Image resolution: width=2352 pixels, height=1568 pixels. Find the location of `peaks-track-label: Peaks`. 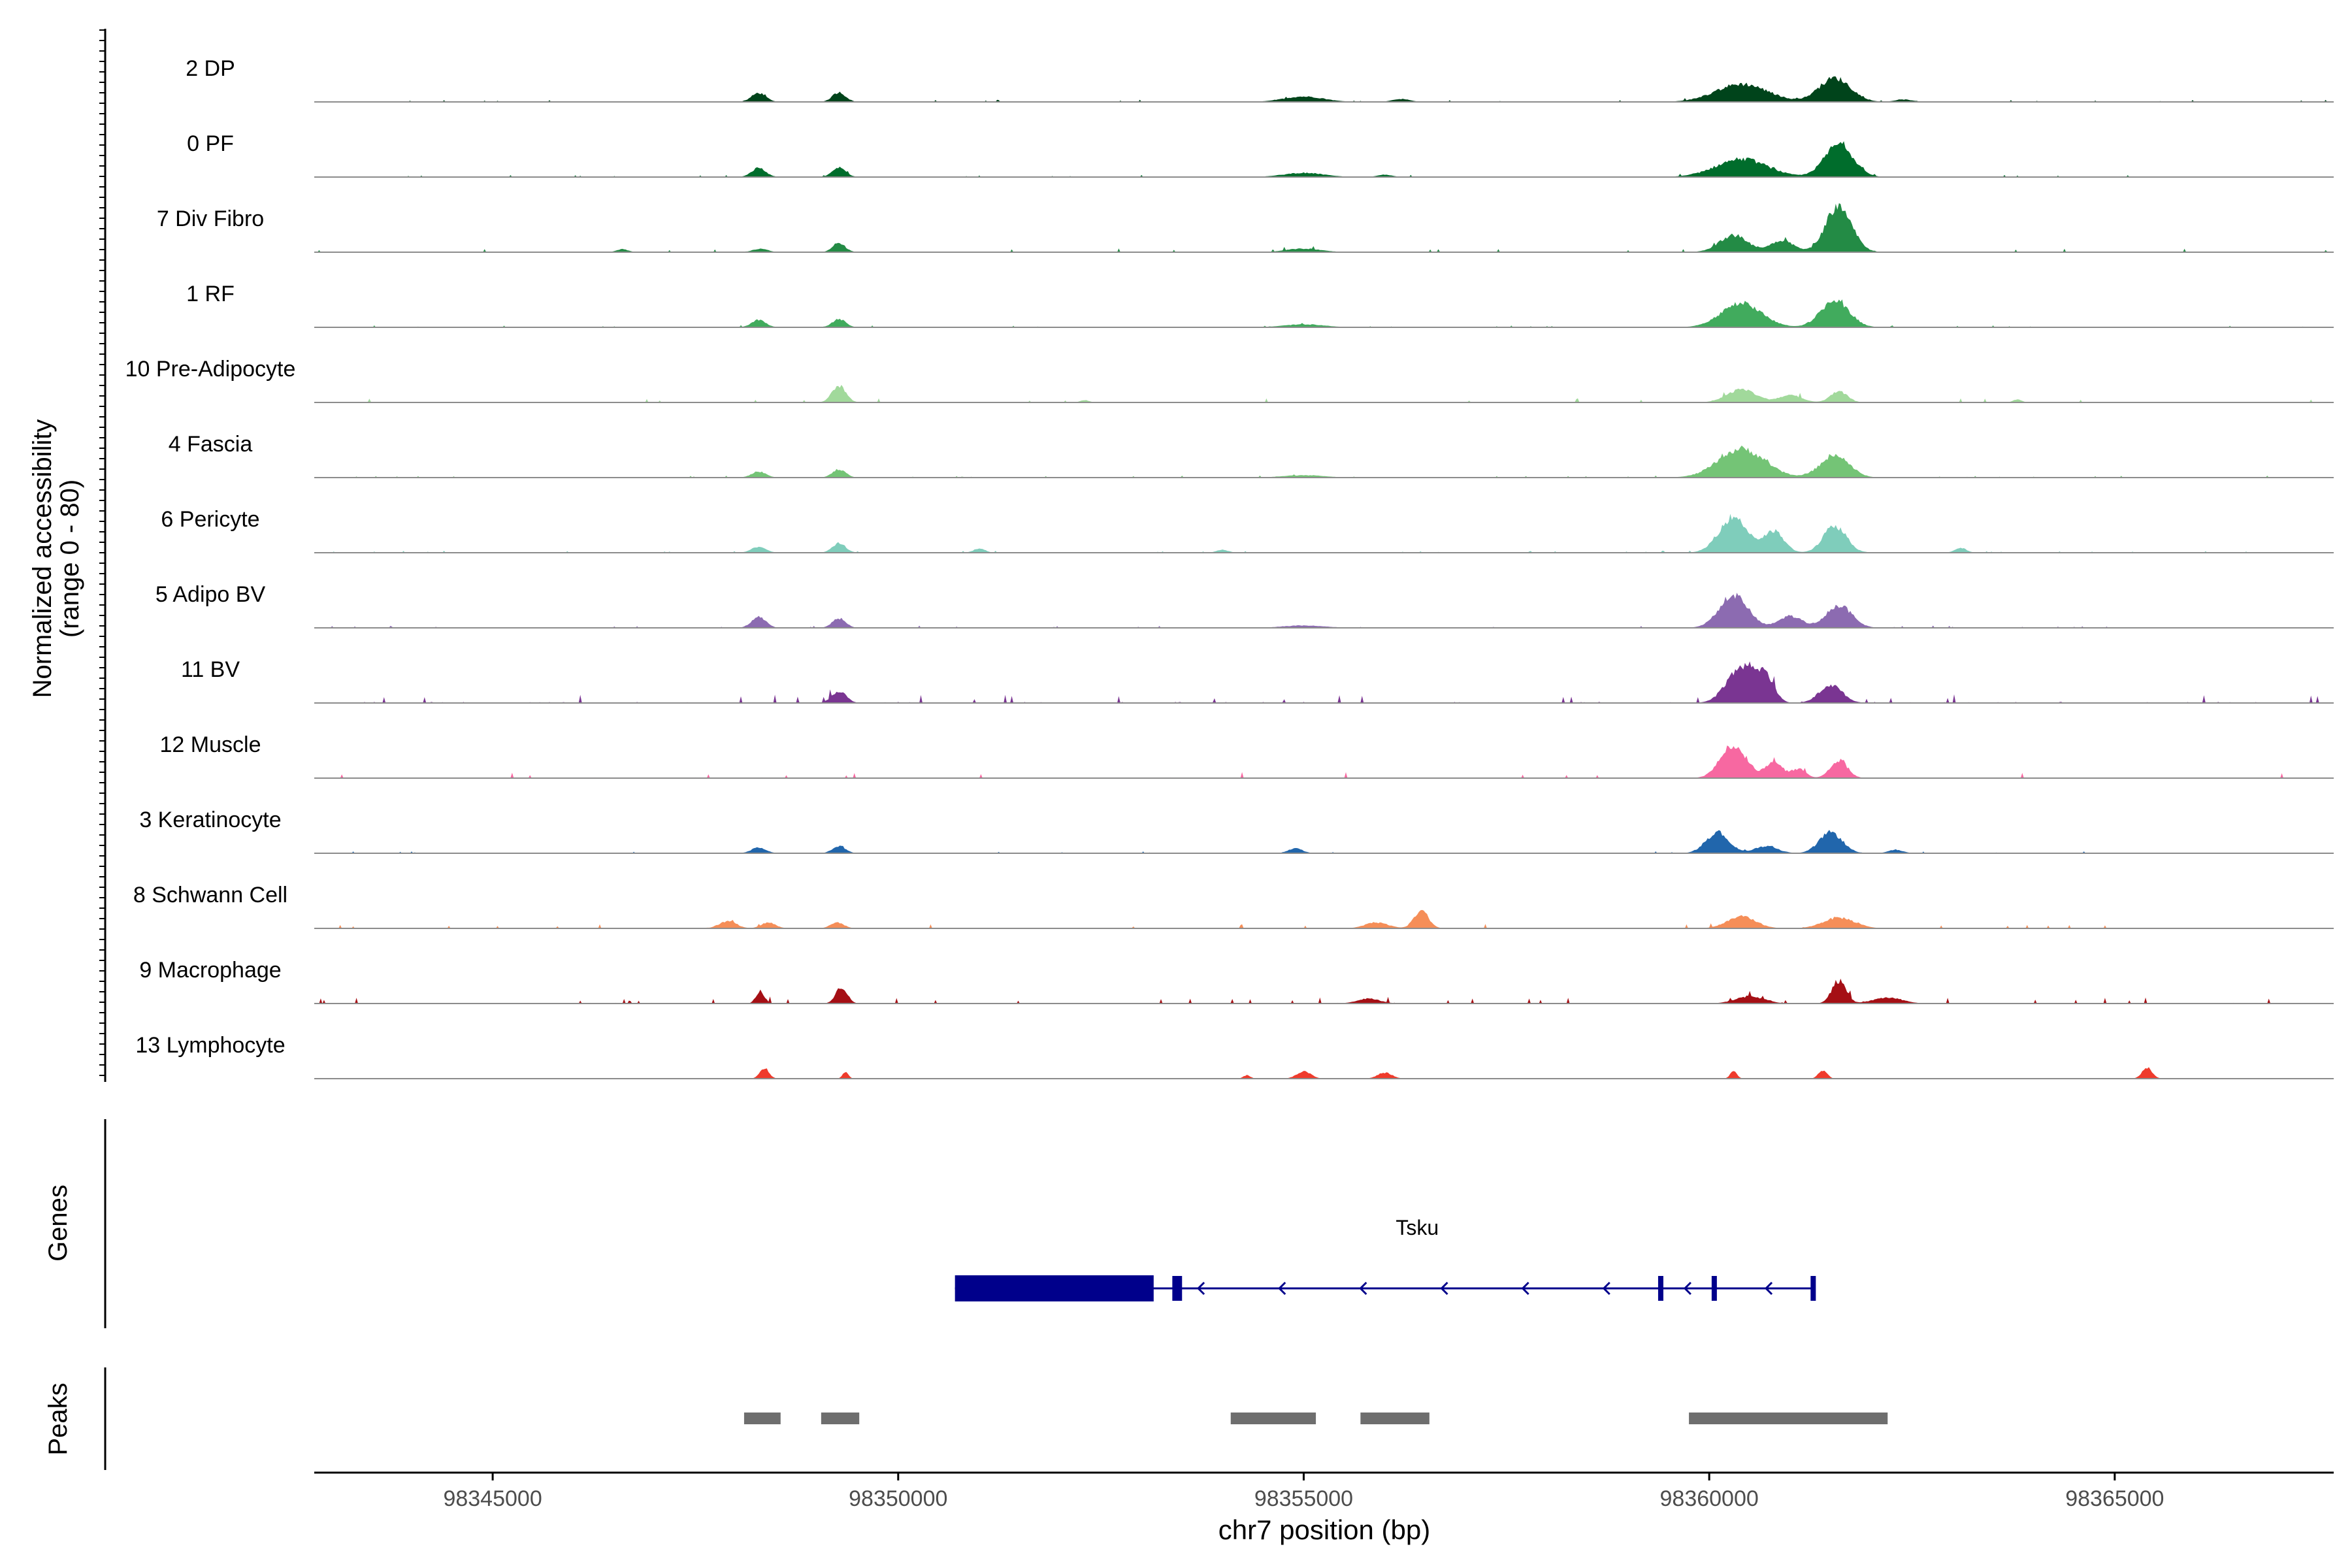

peaks-track-label: Peaks is located at coordinates (58, 1418).